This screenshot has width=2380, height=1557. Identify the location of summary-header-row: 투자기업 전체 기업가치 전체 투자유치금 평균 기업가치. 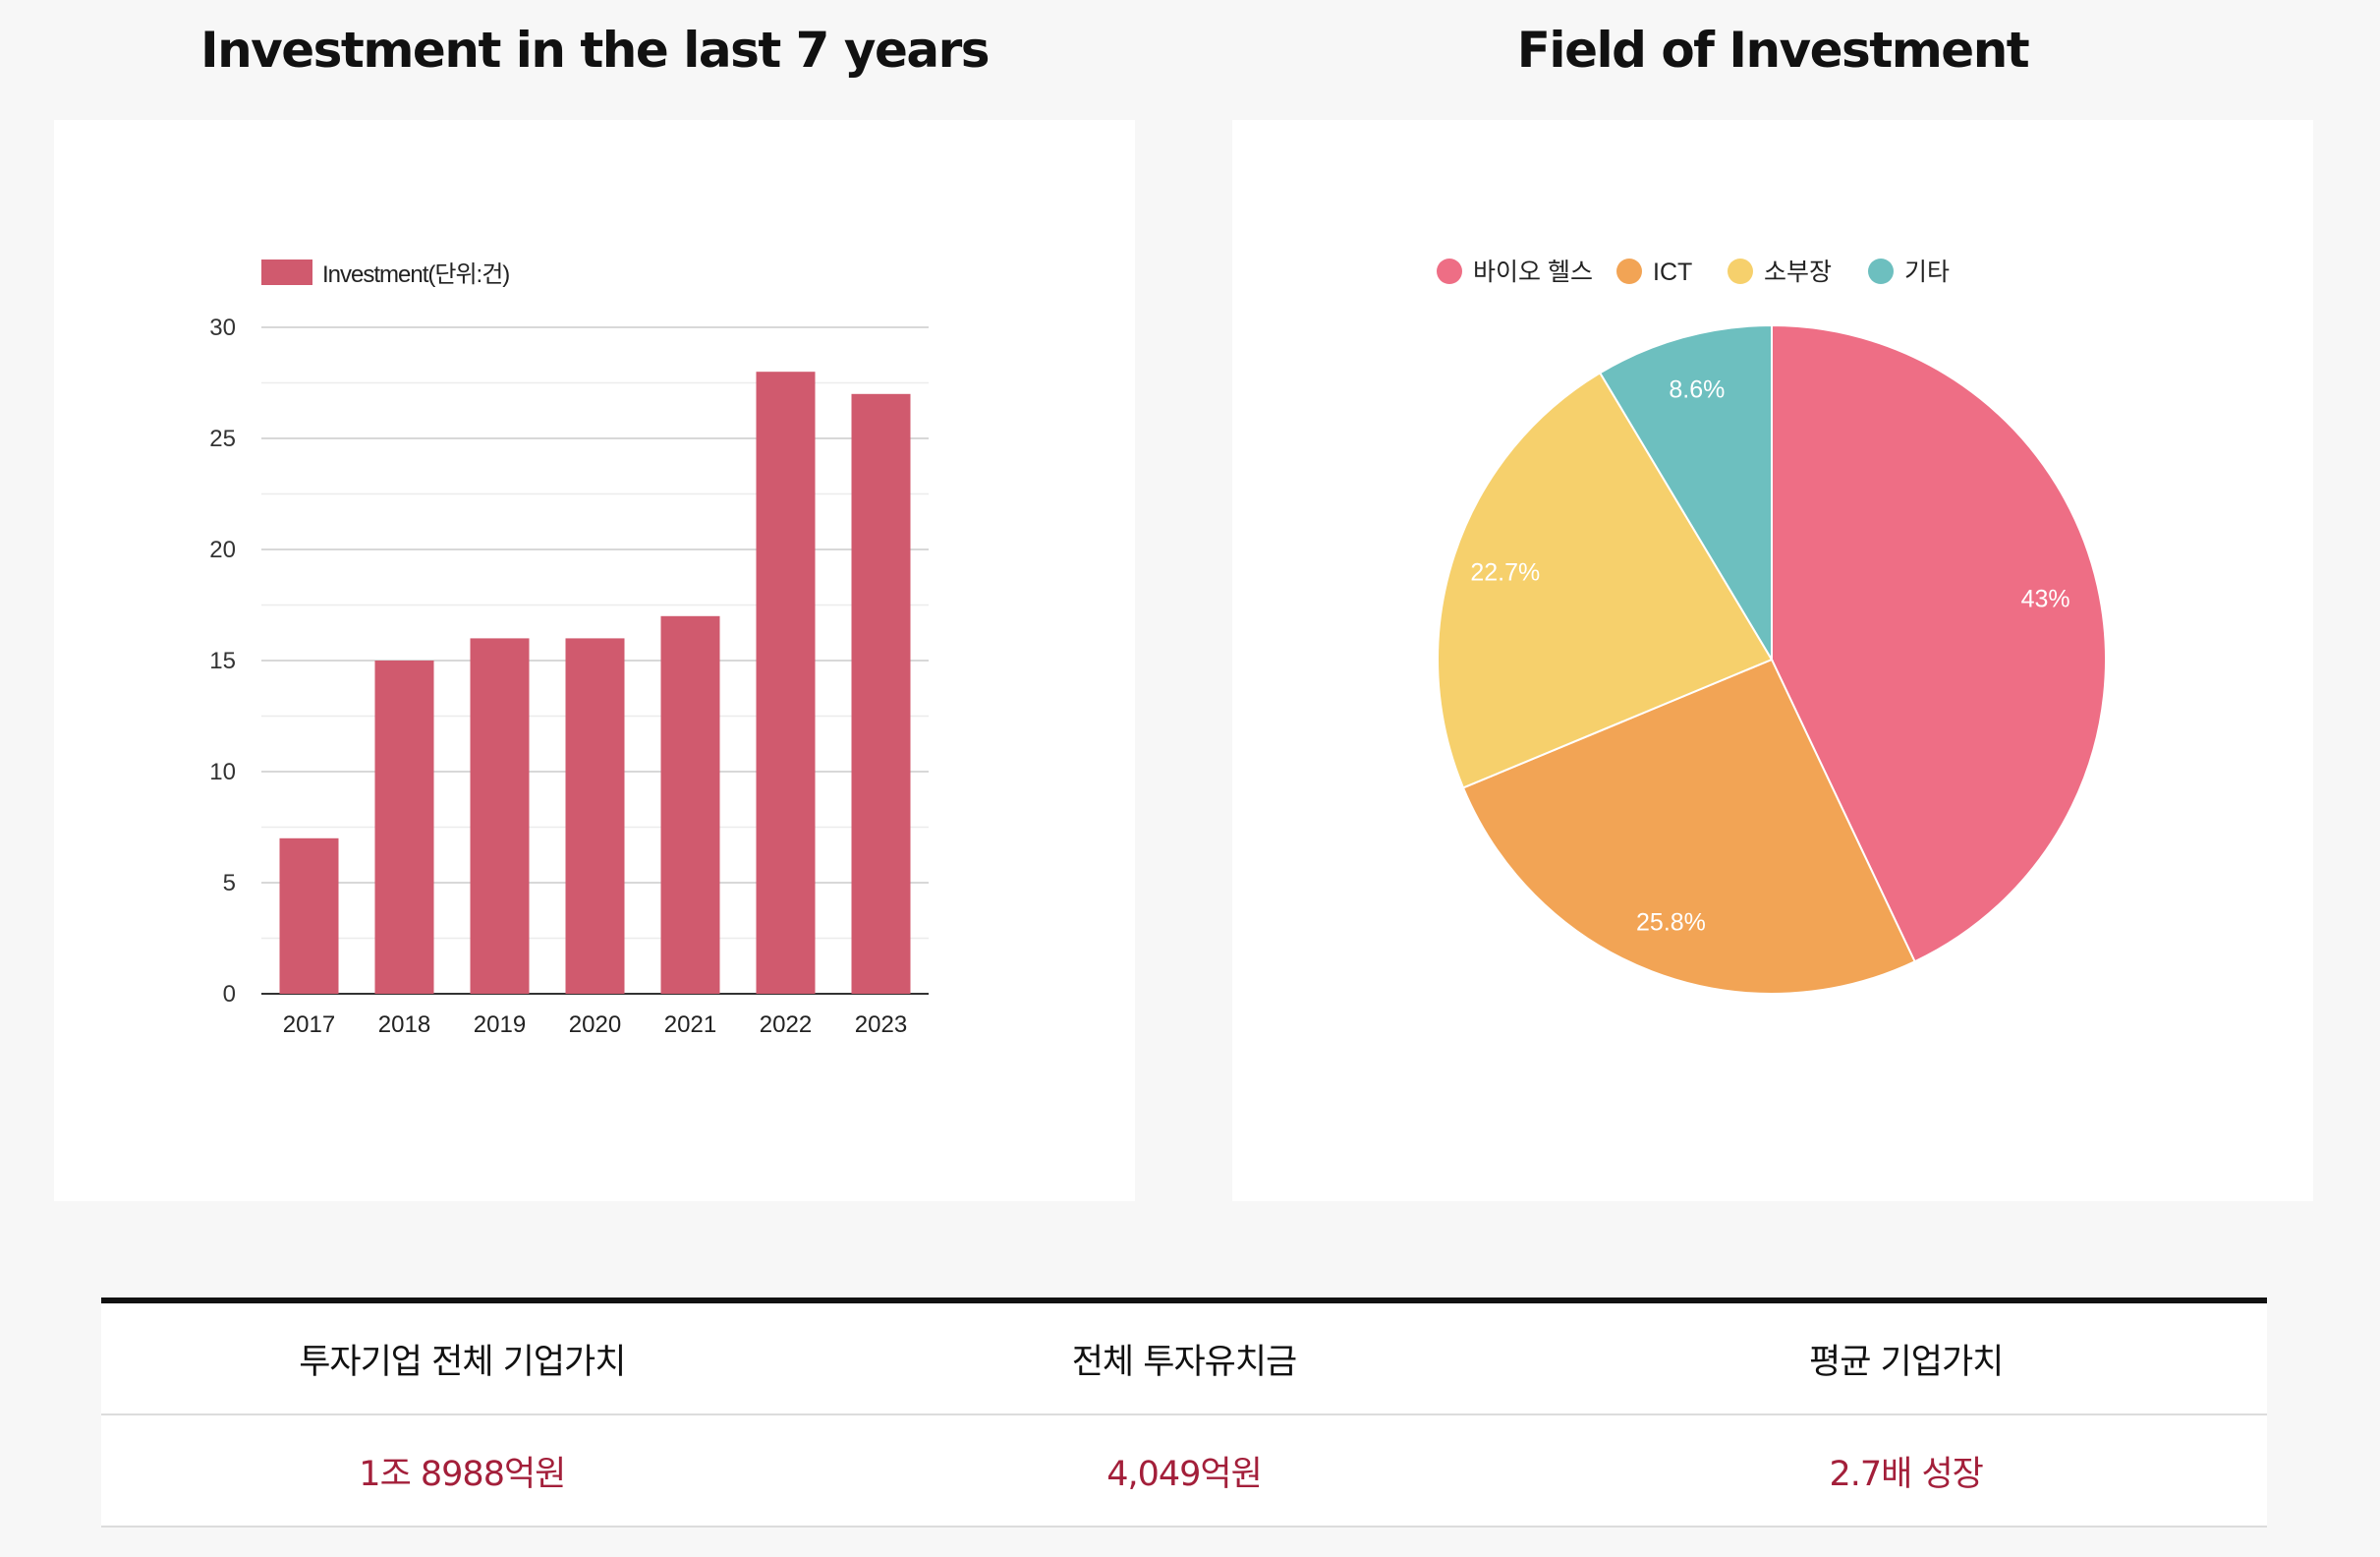
(1184, 1359).